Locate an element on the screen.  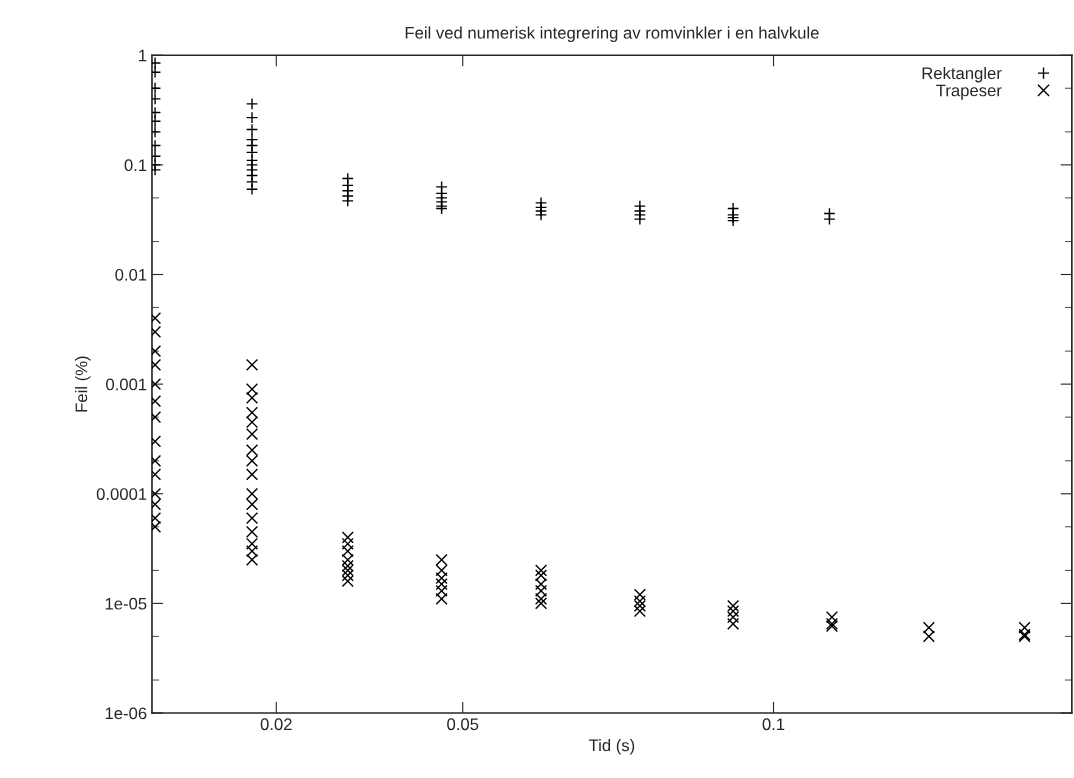
legend-label: Trapeser is located at coordinates (969, 92).